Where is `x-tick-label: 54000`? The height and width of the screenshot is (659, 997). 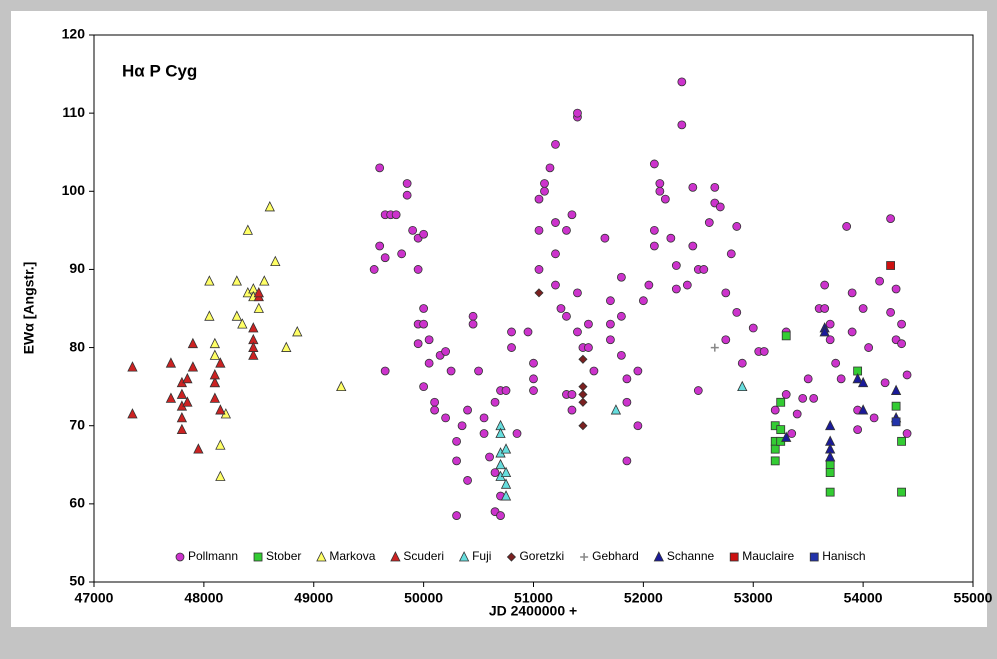
x-tick-label: 54000 is located at coordinates (863, 598).